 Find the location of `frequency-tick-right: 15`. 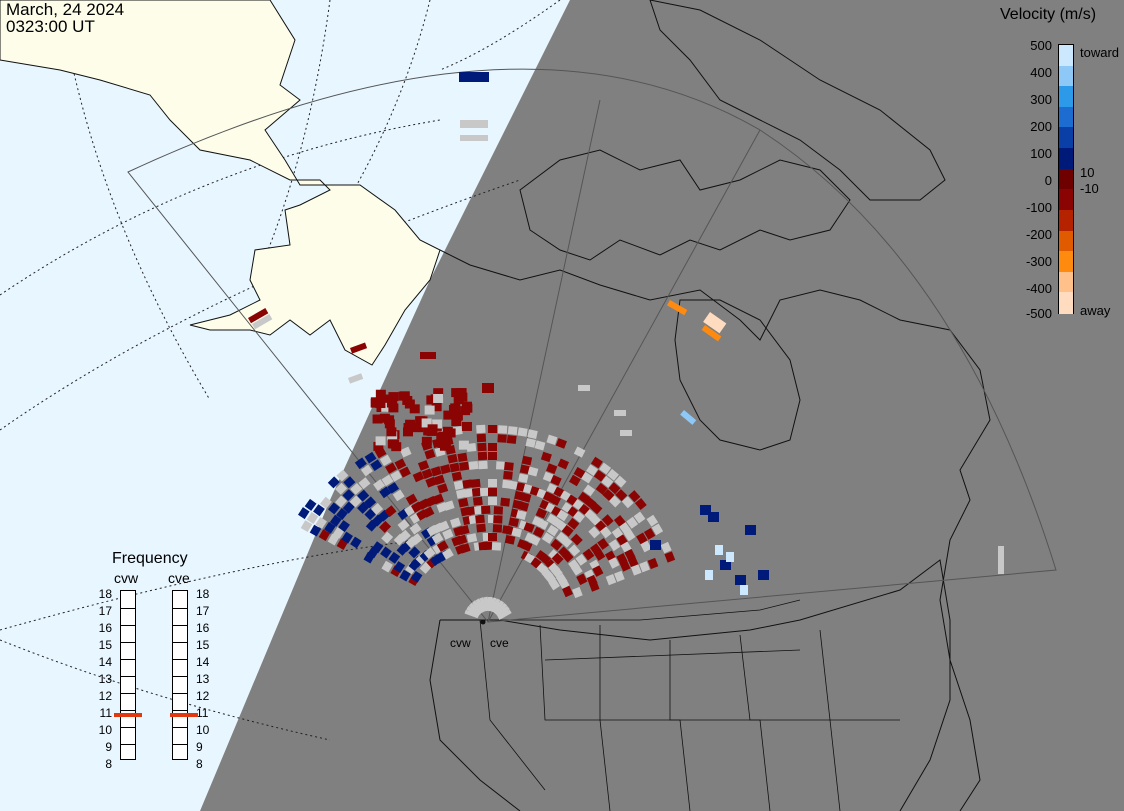

frequency-tick-right: 15 is located at coordinates (203, 645).